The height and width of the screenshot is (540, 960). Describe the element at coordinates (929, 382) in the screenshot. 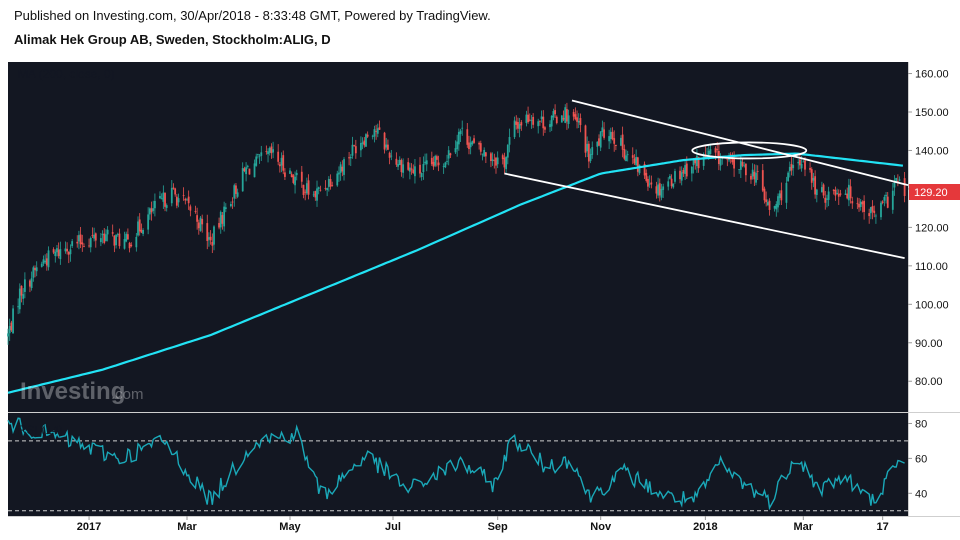

I see `price-tick-label: 80.00` at that location.